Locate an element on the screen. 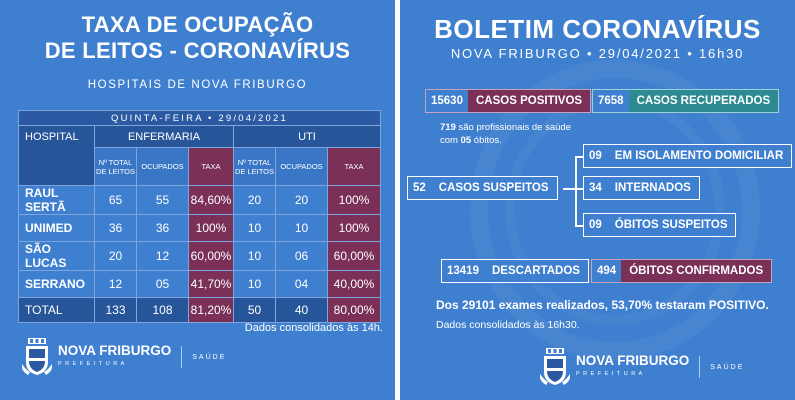 This screenshot has height=400, width=795. casos-suspeitos-box: 52 CASOS SUSPEITOS is located at coordinates (482, 188).